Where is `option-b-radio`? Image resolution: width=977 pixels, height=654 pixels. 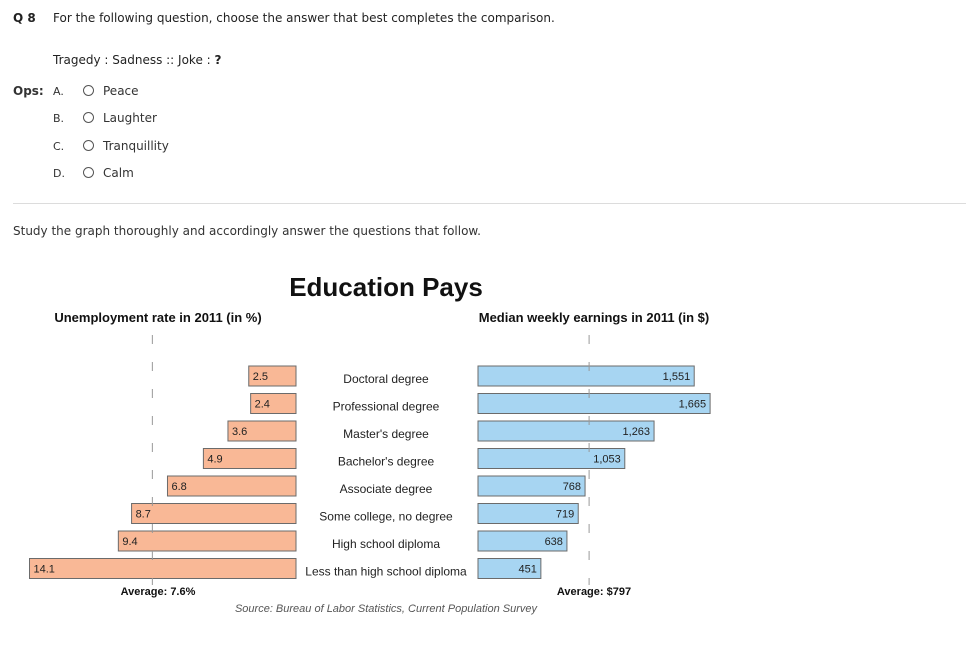
option-b-radio is located at coordinates (88, 117).